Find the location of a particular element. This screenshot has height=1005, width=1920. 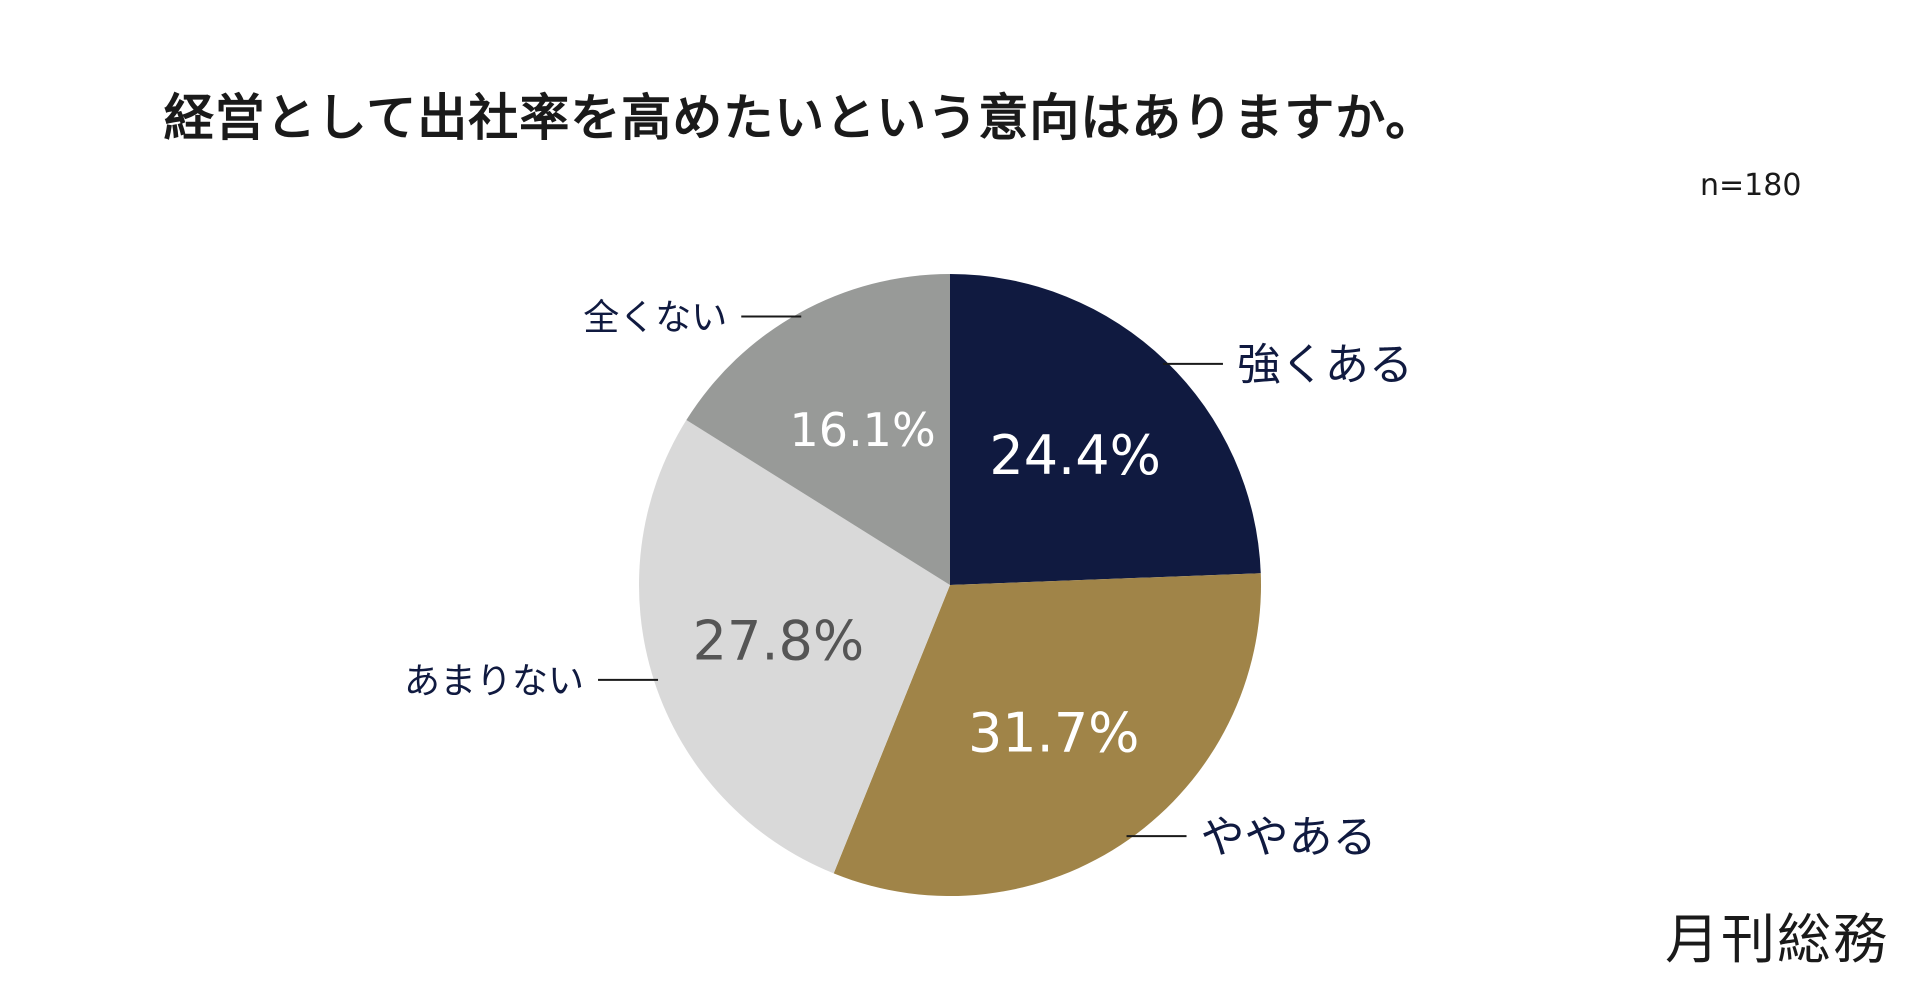

pie-value-label-2: 31.7% is located at coordinates (1054, 732).